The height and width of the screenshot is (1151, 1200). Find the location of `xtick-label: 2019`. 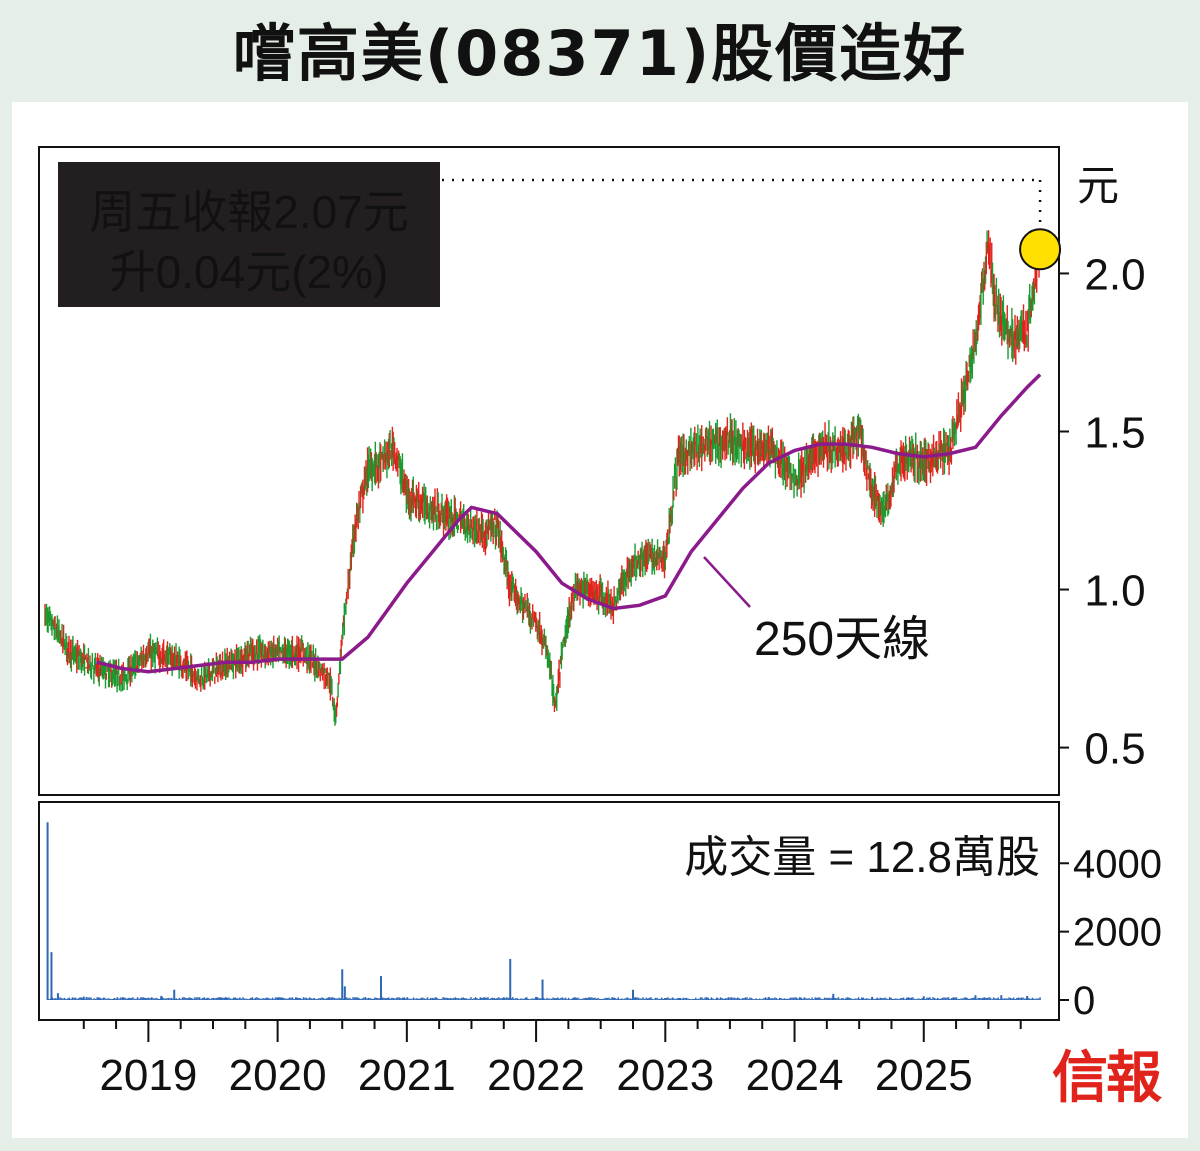

xtick-label: 2019 is located at coordinates (148, 1075).